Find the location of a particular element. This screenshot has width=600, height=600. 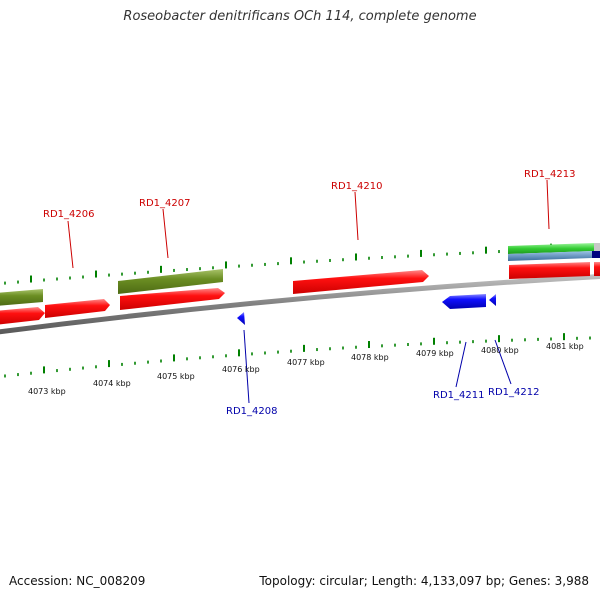

scale-label-4073: 4073 kbp is located at coordinates (47, 391).